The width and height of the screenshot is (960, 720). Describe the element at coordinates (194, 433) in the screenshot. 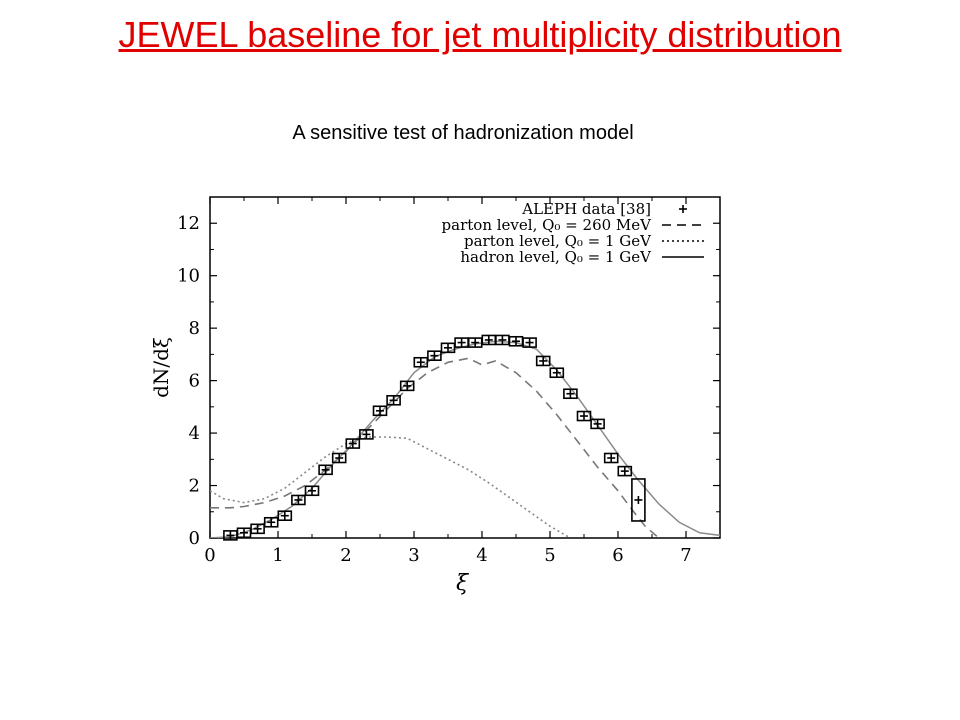

I see `y-tick-label: 4` at that location.